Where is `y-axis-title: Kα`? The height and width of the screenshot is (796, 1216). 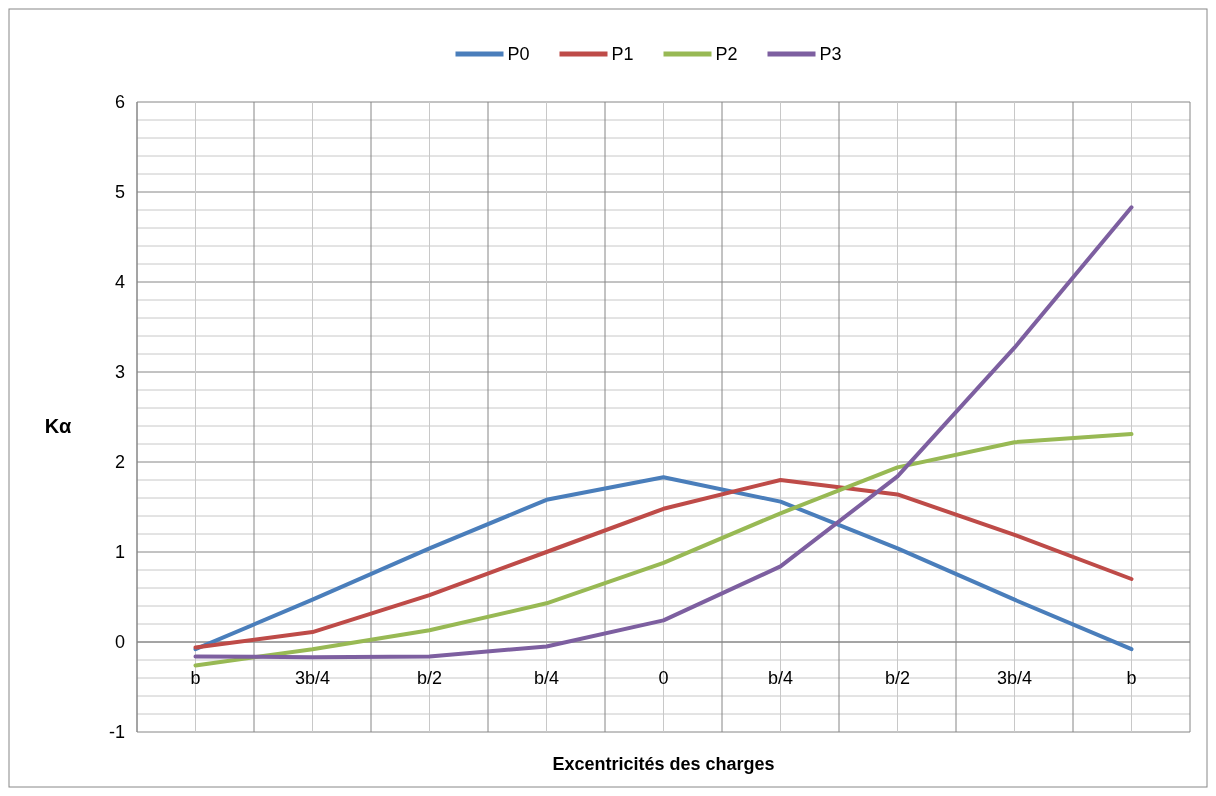 y-axis-title: Kα is located at coordinates (58, 426).